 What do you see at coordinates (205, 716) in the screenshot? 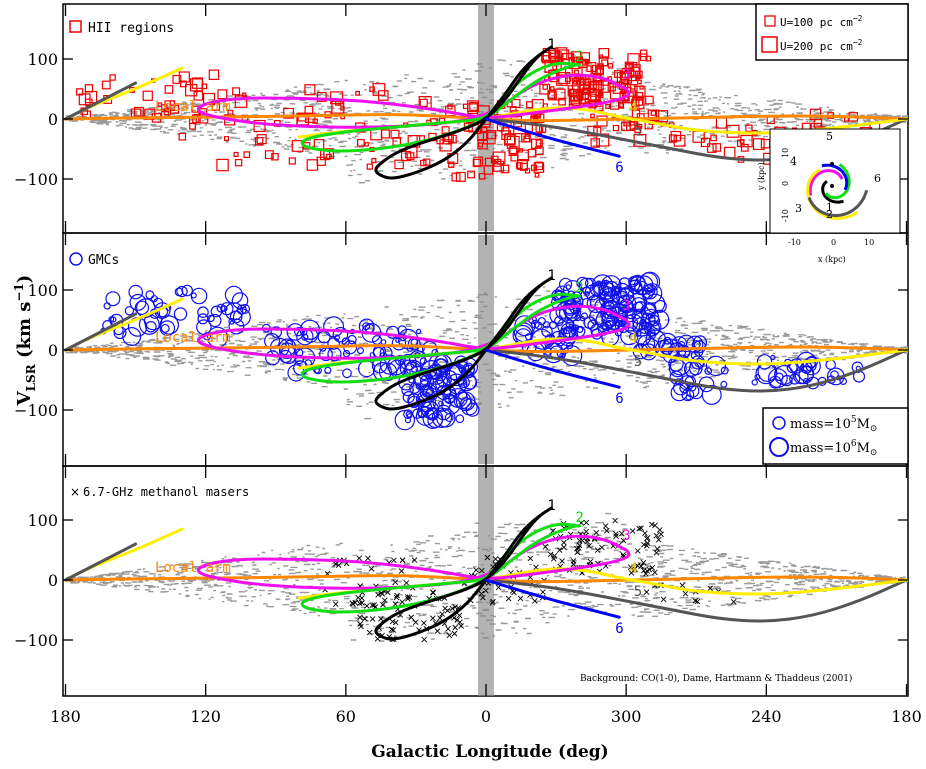
I see `x-tick-label: 120` at bounding box center [205, 716].